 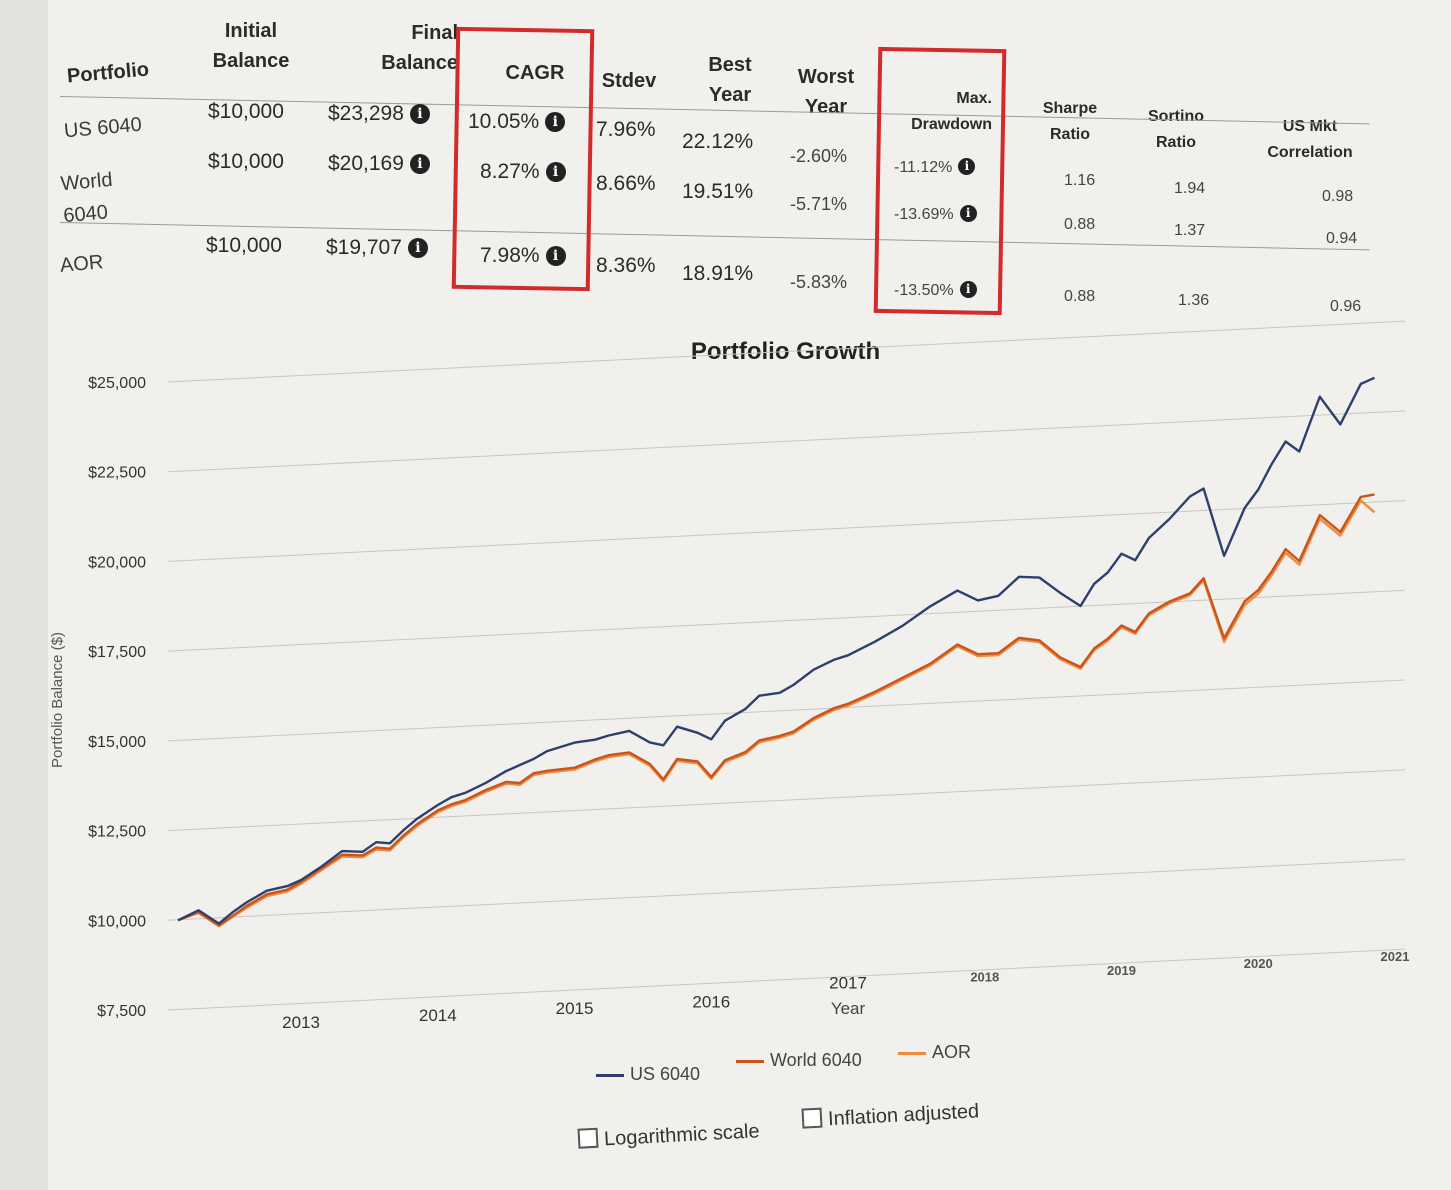 I want to click on stdev-value: 8.66%, so click(x=626, y=183).